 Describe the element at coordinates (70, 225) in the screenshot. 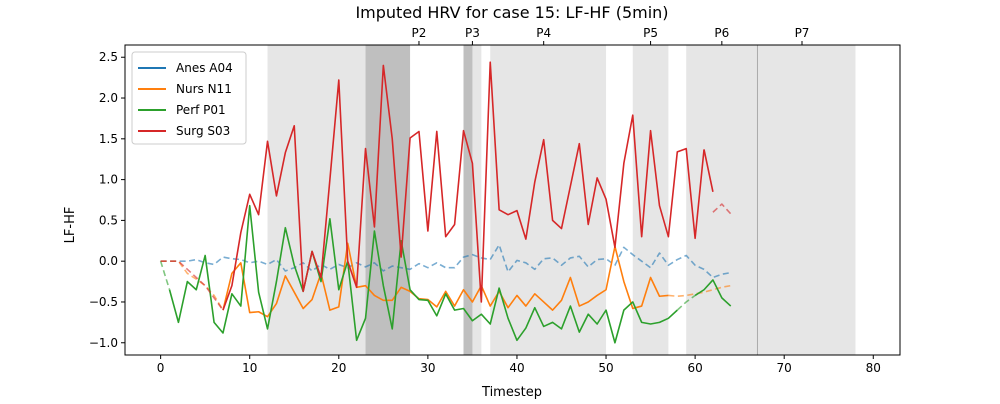

I see `y-axis-label: LF-HF` at that location.